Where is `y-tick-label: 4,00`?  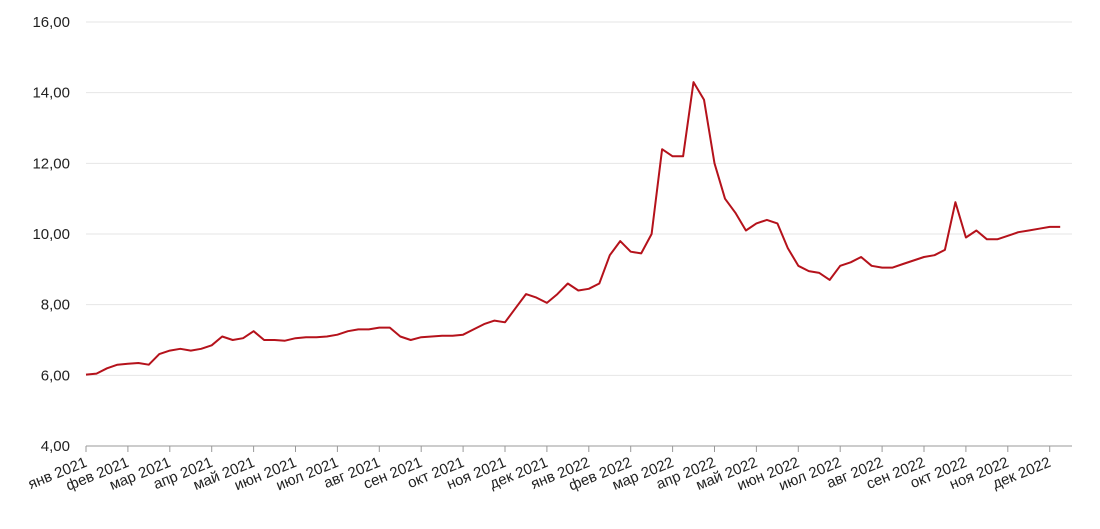 y-tick-label: 4,00 is located at coordinates (55, 446).